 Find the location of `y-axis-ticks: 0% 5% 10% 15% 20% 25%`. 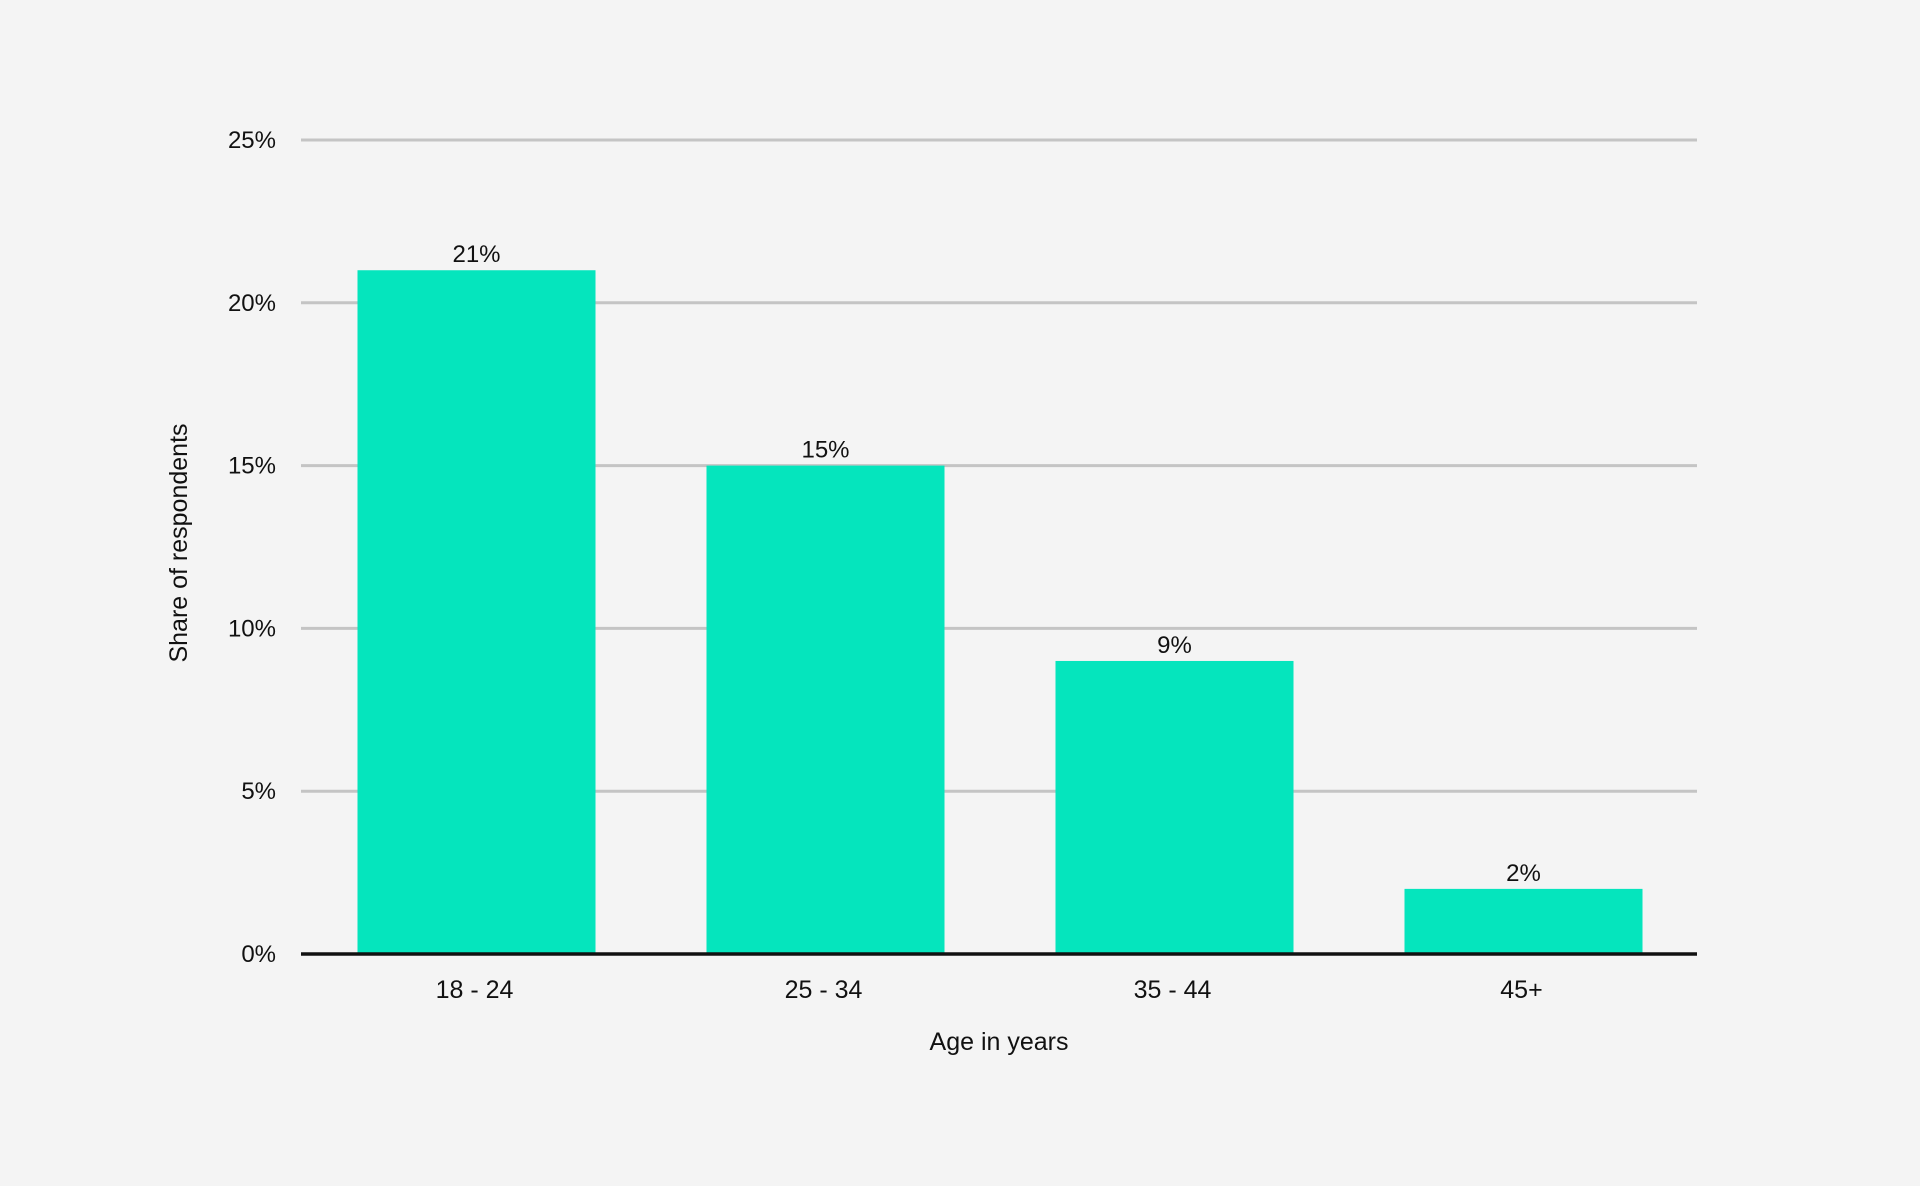

y-axis-ticks: 0% 5% 10% 15% 20% 25% is located at coordinates (252, 547).